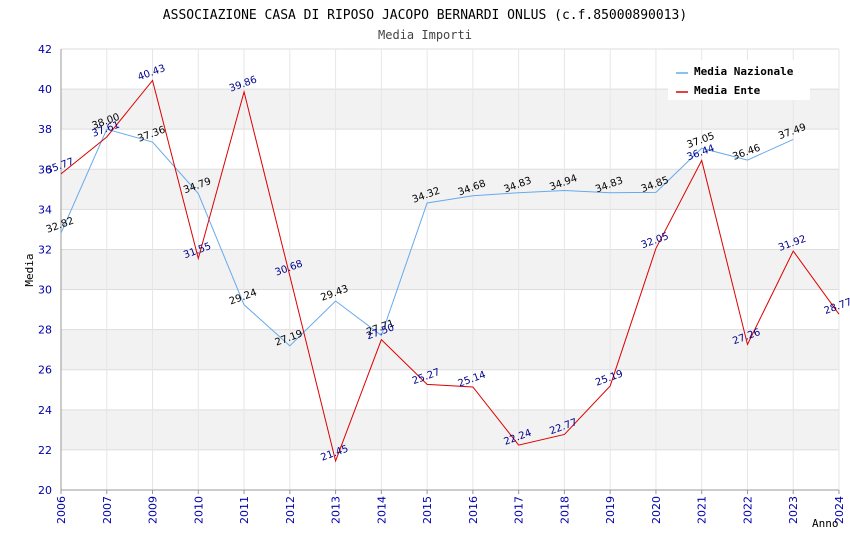 Image resolution: width=850 pixels, height=550 pixels. Describe the element at coordinates (244, 510) in the screenshot. I see `x-tick-label: 2011` at that location.